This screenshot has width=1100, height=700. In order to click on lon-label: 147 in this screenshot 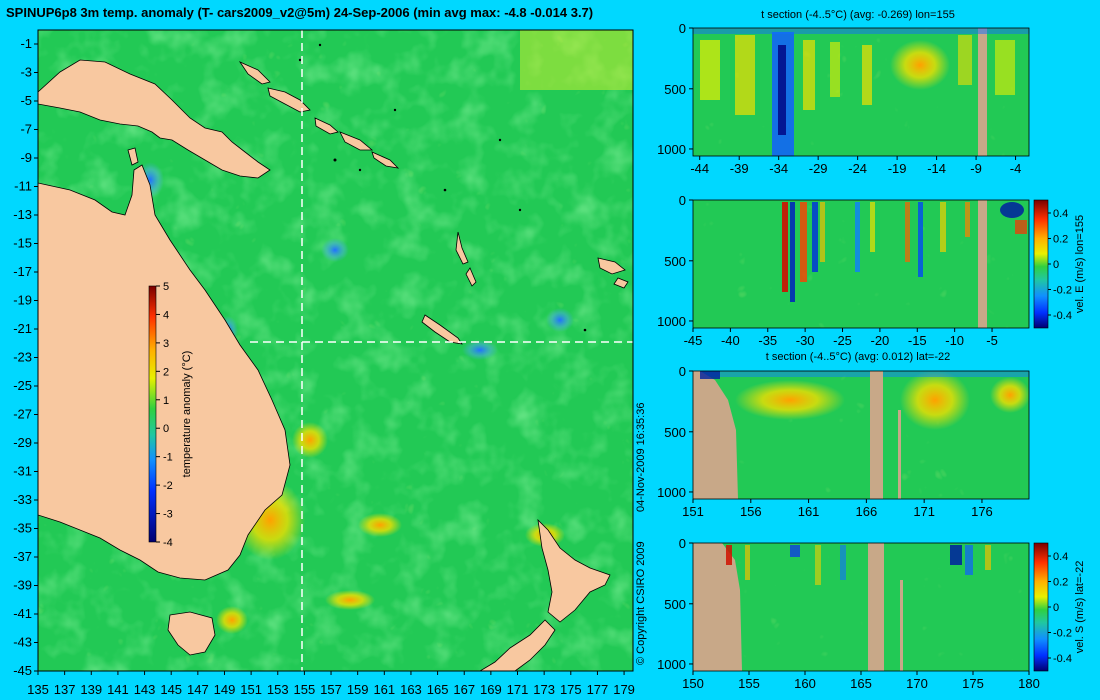, I will do `click(198, 689)`.